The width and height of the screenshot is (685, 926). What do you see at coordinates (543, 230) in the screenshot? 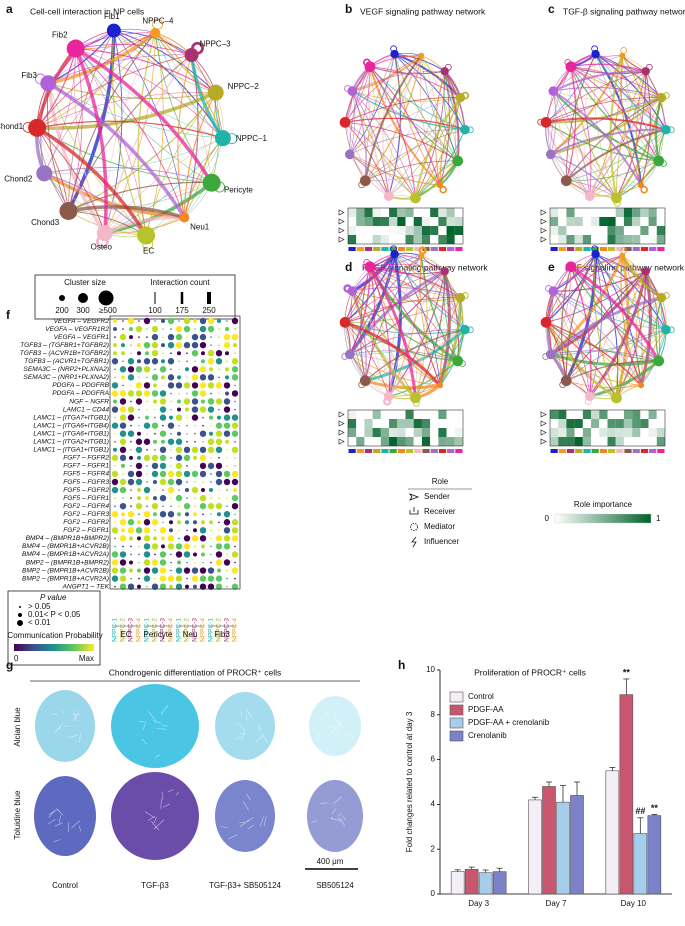
I see `role-icon` at bounding box center [543, 230].